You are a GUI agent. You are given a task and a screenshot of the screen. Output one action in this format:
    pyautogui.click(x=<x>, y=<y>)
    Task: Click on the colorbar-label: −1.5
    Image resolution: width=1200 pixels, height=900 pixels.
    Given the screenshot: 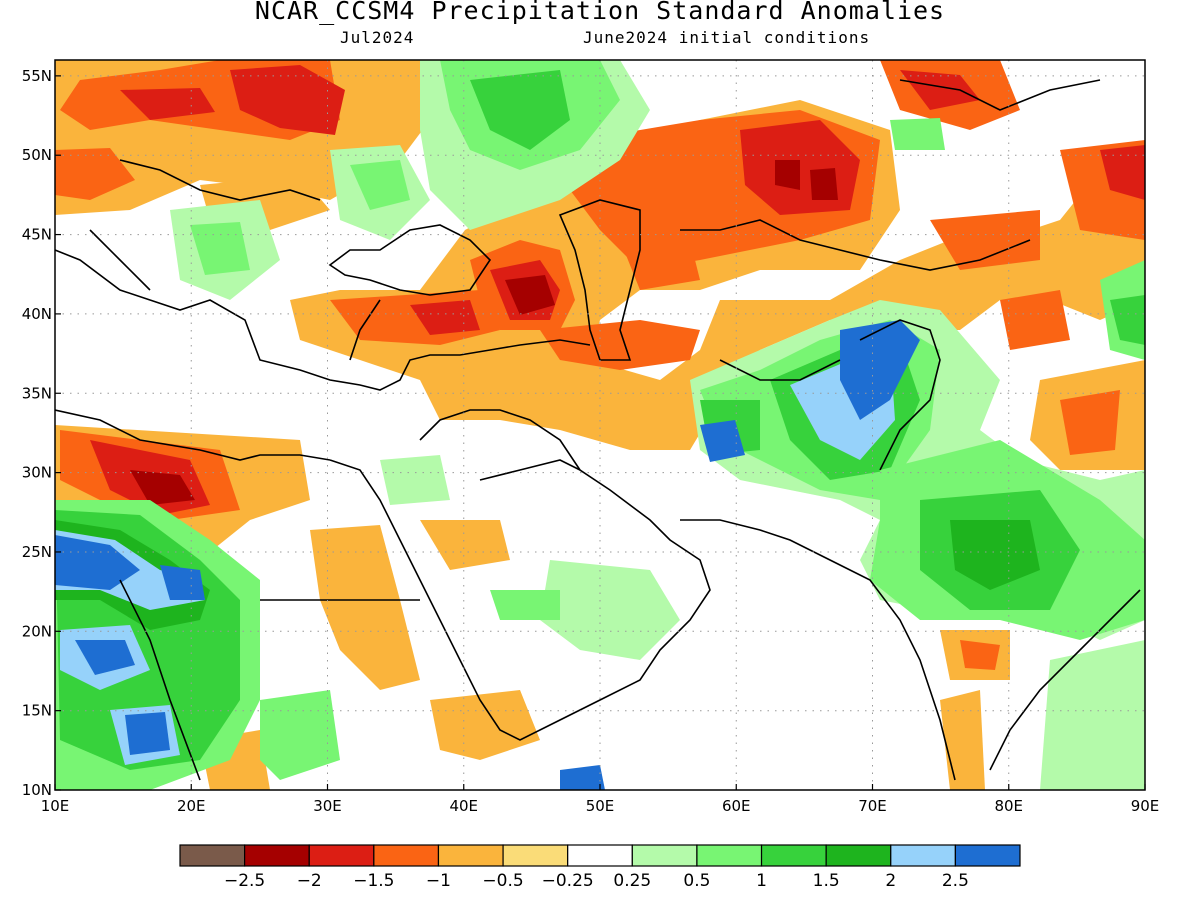 What is the action you would take?
    pyautogui.click(x=373, y=881)
    